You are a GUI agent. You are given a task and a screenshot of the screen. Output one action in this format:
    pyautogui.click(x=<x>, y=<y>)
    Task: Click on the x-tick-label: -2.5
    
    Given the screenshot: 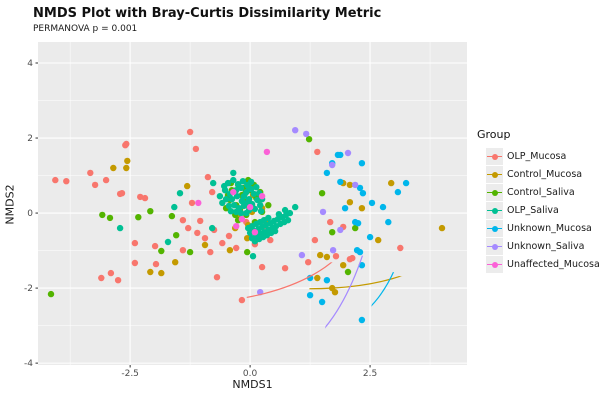 What is the action you would take?
    pyautogui.click(x=130, y=374)
    